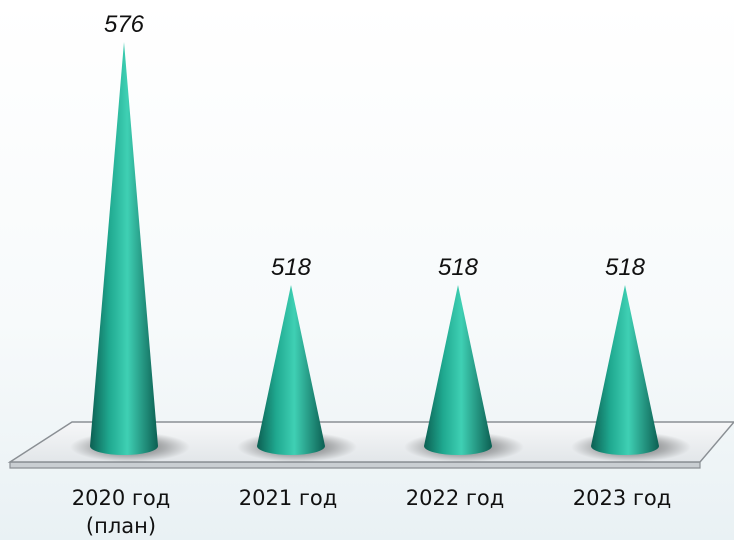  What do you see at coordinates (370, 442) in the screenshot?
I see `floor-top-surface` at bounding box center [370, 442].